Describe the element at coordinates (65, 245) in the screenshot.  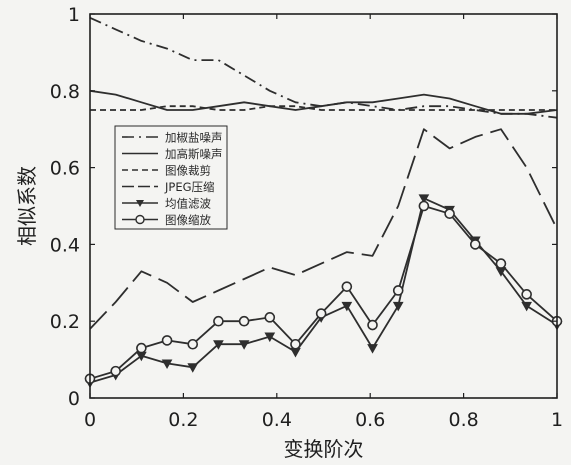
I see `y-tick-label: 0.4` at that location.